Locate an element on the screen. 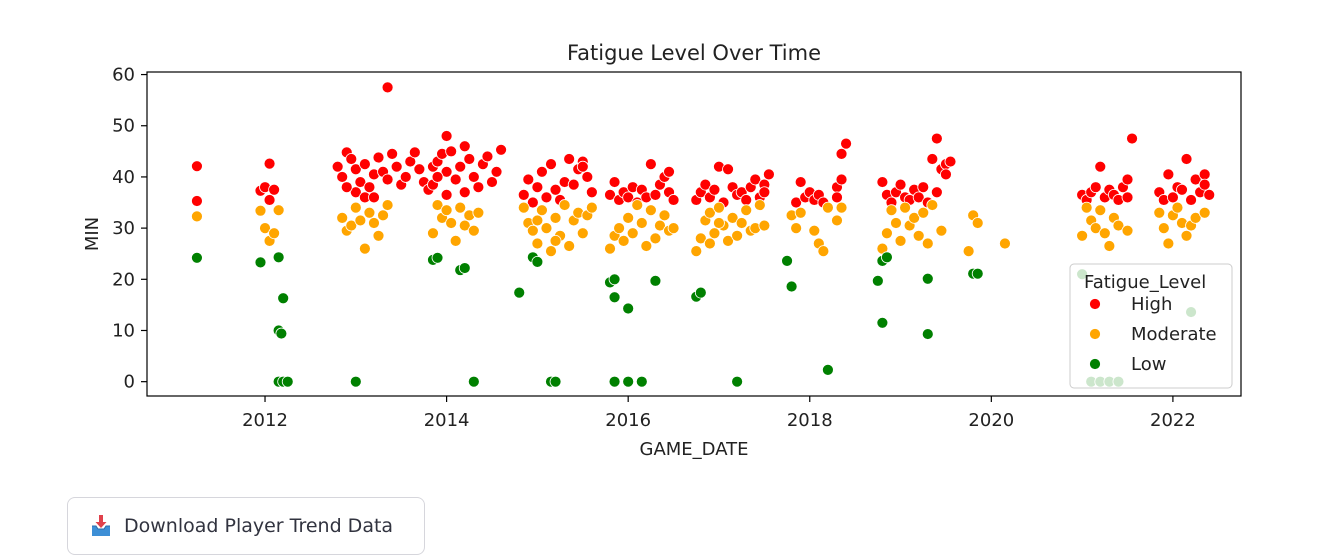 This screenshot has height=560, width=1325. legend-items: High Moderate Low is located at coordinates (1153, 334).